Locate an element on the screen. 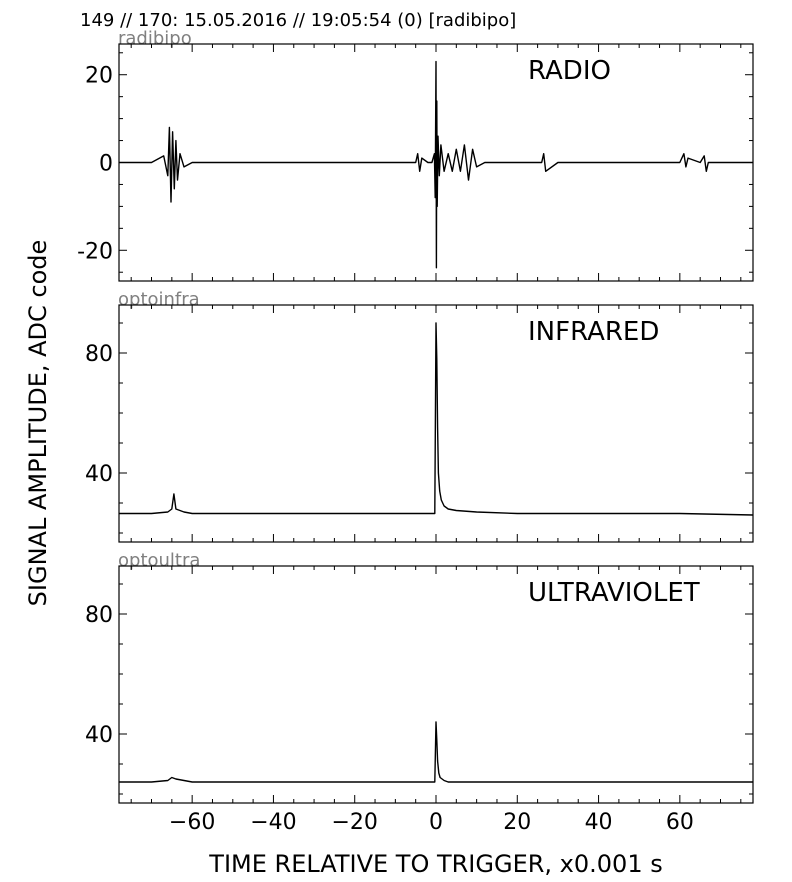 This screenshot has height=882, width=792. x-tick-label: 60 is located at coordinates (680, 822).